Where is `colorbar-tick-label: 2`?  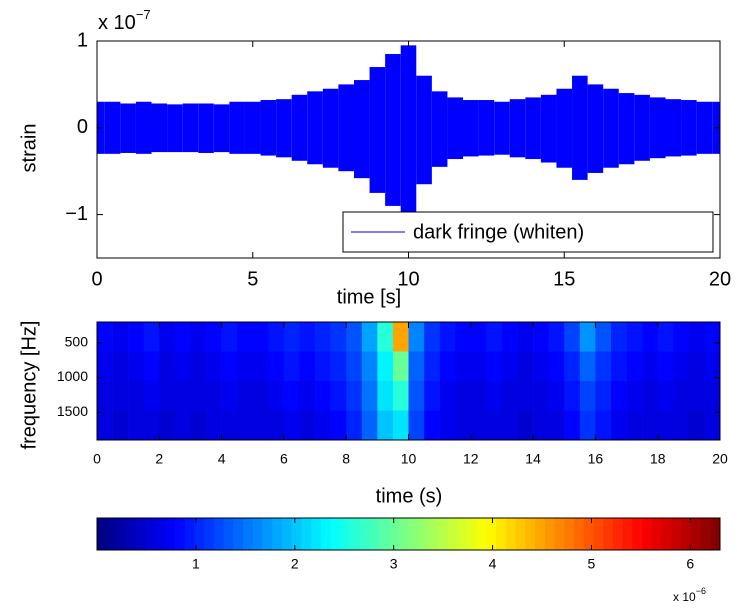 colorbar-tick-label: 2 is located at coordinates (295, 564).